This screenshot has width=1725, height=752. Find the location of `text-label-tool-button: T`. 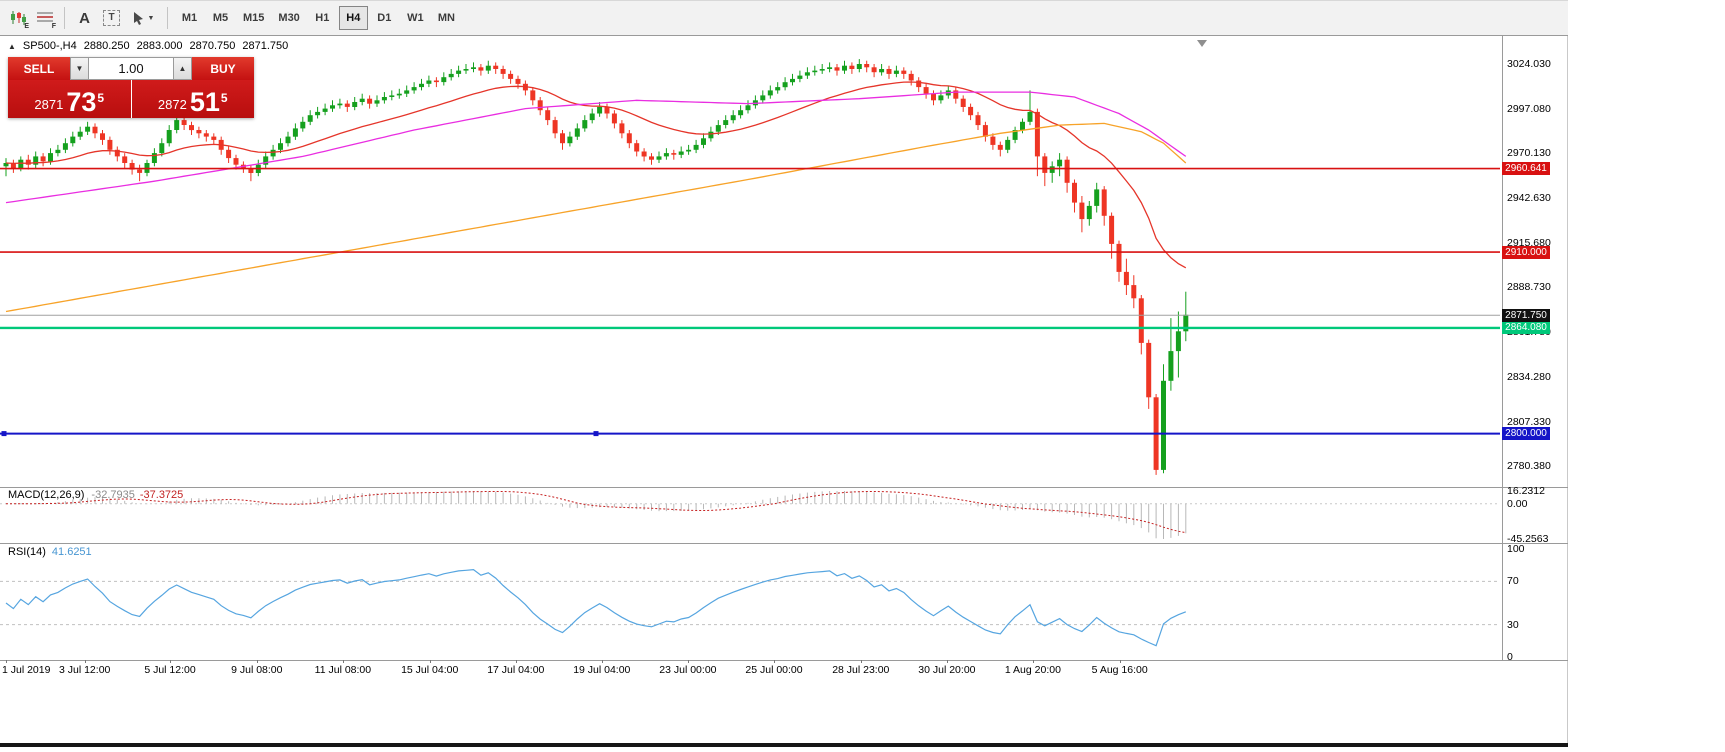

text-label-tool-button: T is located at coordinates (111, 18).